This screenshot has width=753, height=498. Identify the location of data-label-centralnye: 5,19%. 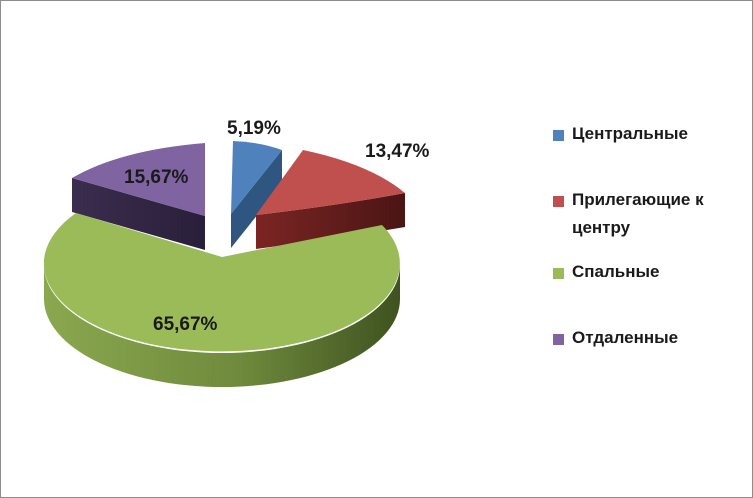
(254, 128).